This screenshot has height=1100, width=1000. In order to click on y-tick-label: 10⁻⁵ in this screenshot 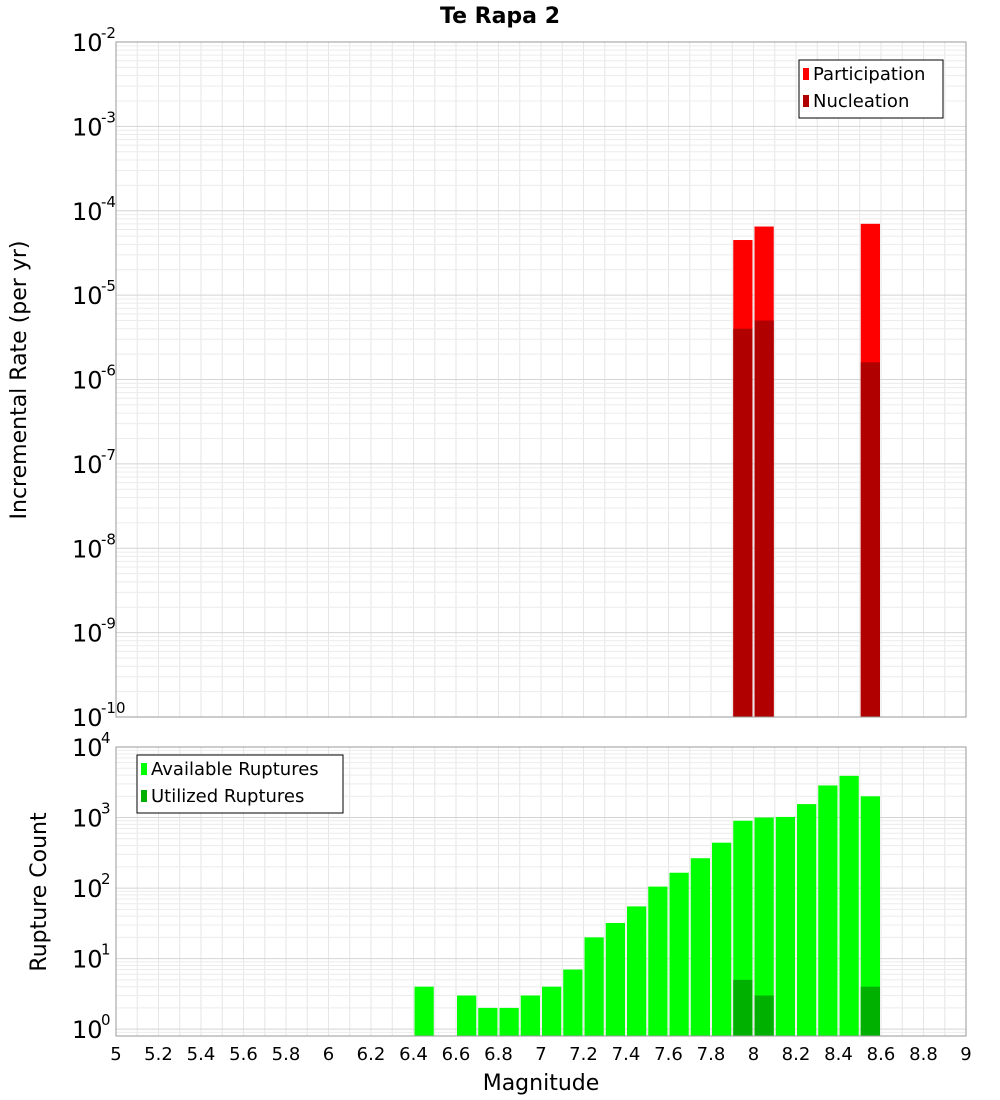, I will do `click(94, 293)`.